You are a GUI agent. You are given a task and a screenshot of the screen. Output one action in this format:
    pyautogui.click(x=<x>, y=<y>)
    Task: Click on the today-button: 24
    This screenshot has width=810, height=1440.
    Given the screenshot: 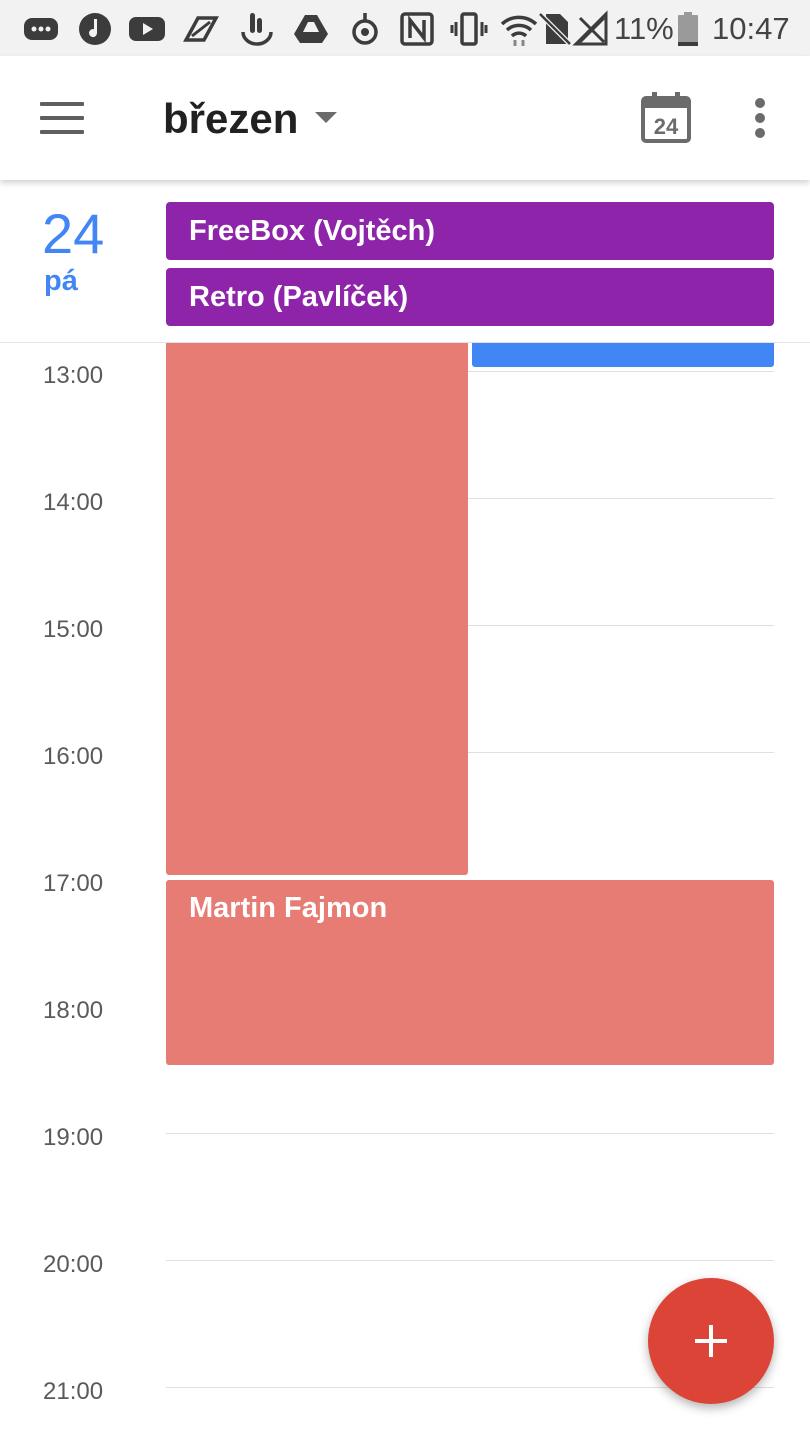 What is the action you would take?
    pyautogui.click(x=666, y=117)
    